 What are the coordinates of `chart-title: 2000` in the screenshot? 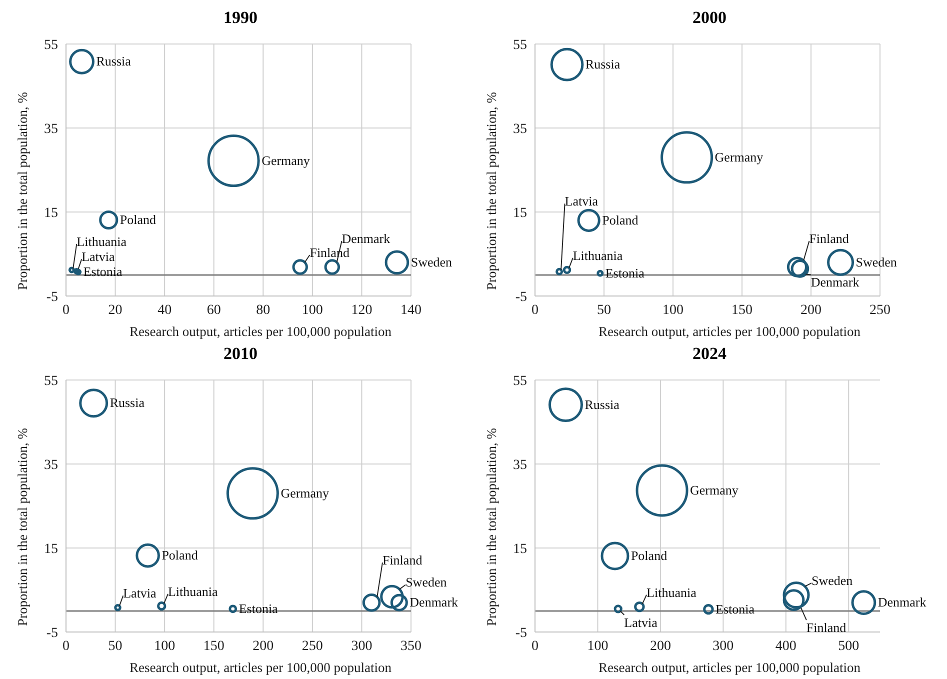 It's located at (710, 18).